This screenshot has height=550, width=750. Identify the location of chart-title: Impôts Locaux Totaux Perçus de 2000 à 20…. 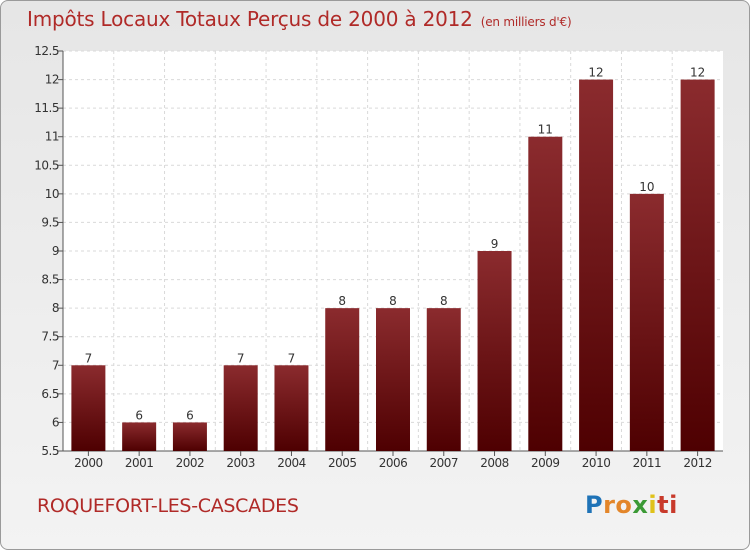
(299, 19).